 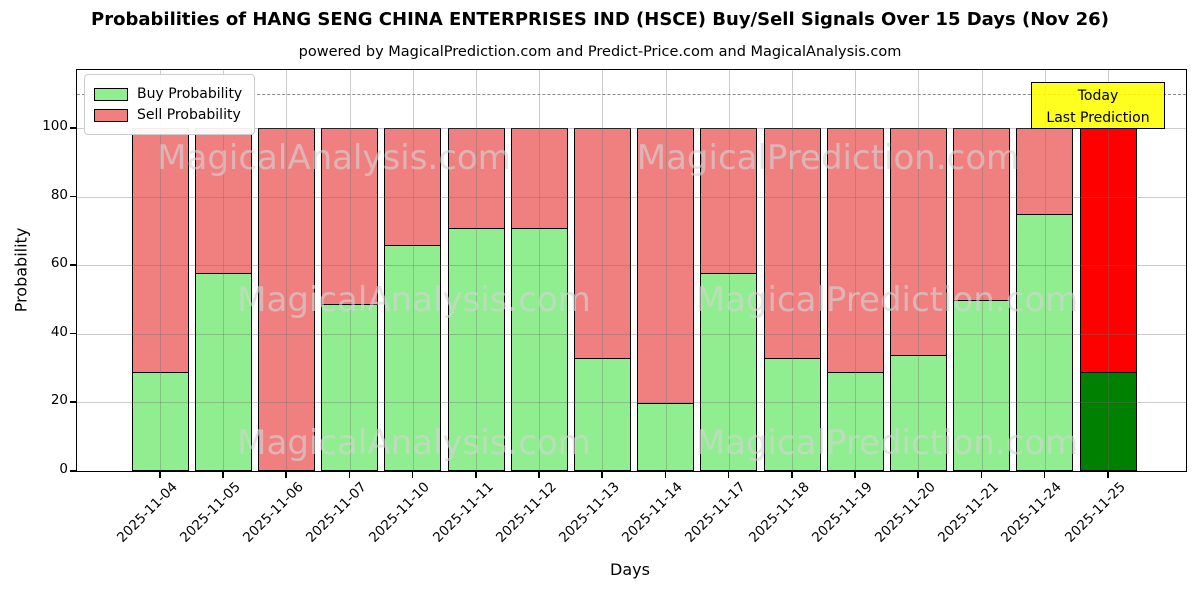 What do you see at coordinates (631, 94) in the screenshot?
I see `threshold-dashed-line` at bounding box center [631, 94].